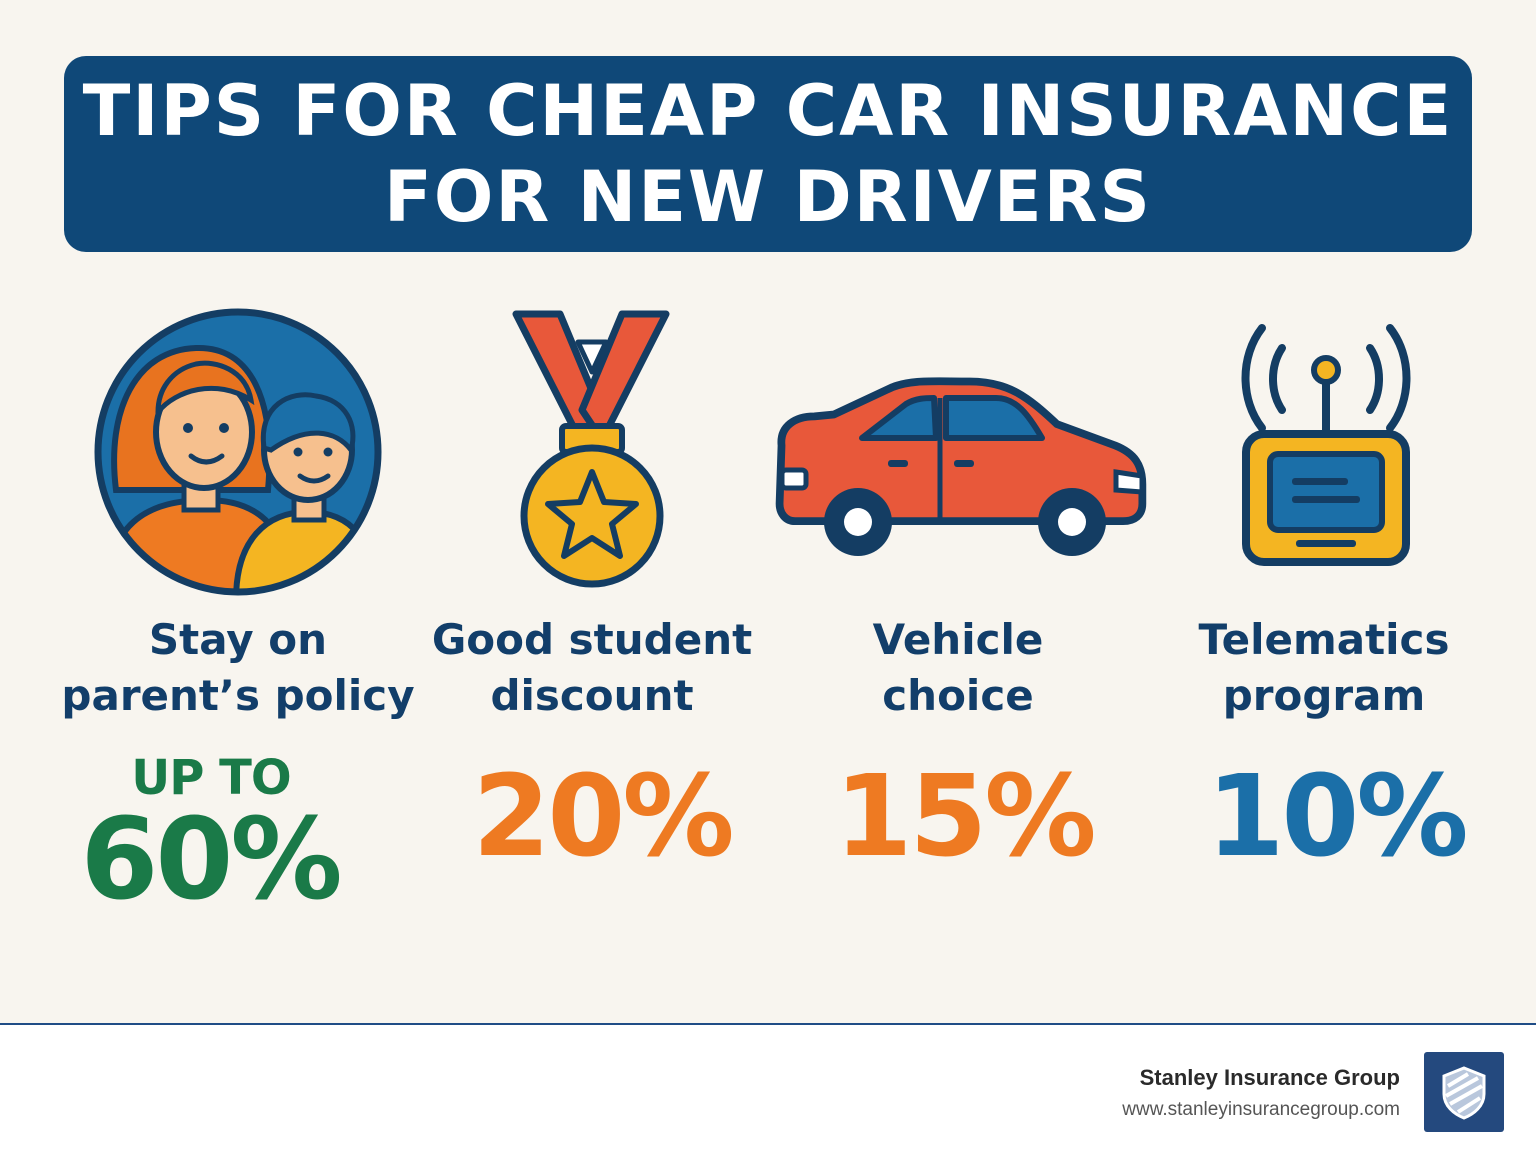  Describe the element at coordinates (1261, 1109) in the screenshot. I see `company-url: www.stanleyinsurancegroup.com` at that location.